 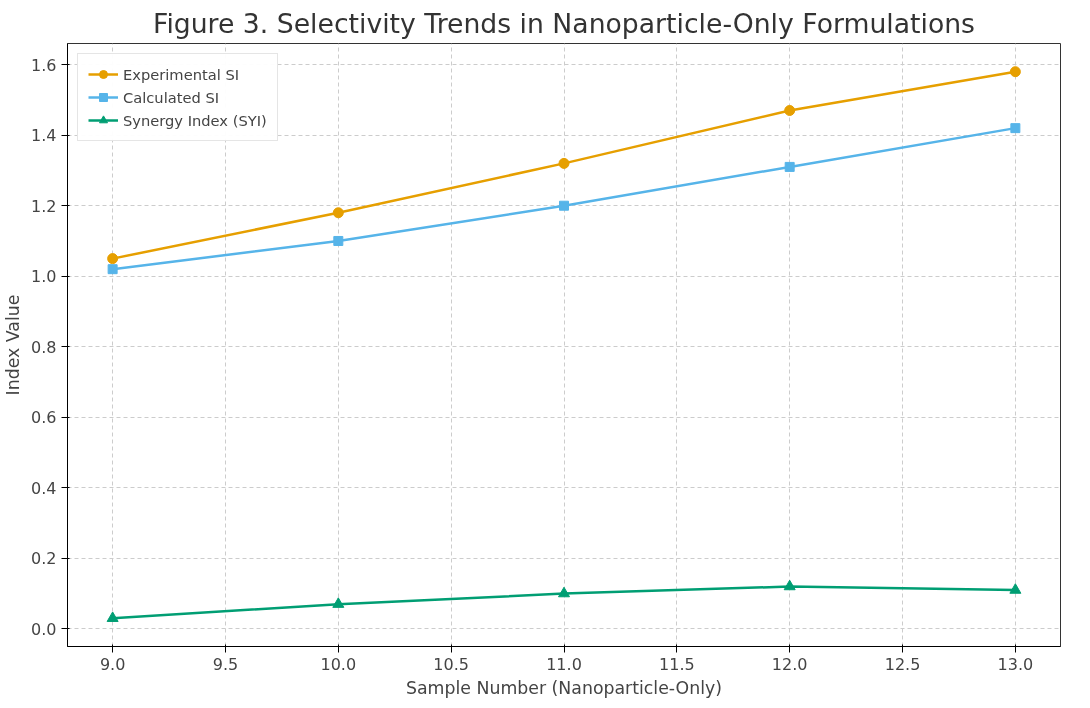 I want to click on x-tick-label: 12.5, so click(x=902, y=664).